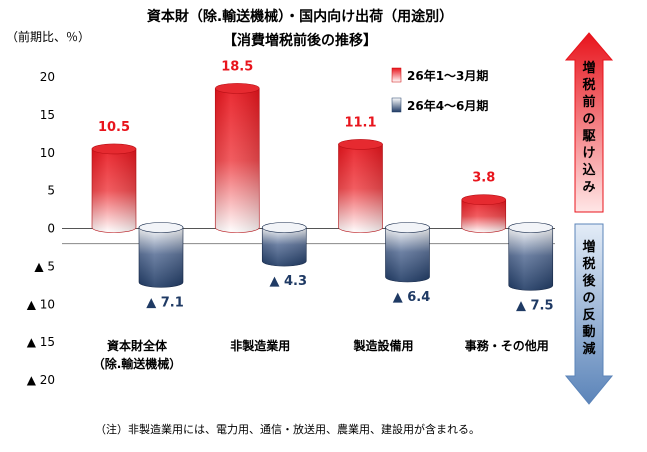  Describe the element at coordinates (588, 153) in the screenshot. I see `arrow-char: け` at that location.